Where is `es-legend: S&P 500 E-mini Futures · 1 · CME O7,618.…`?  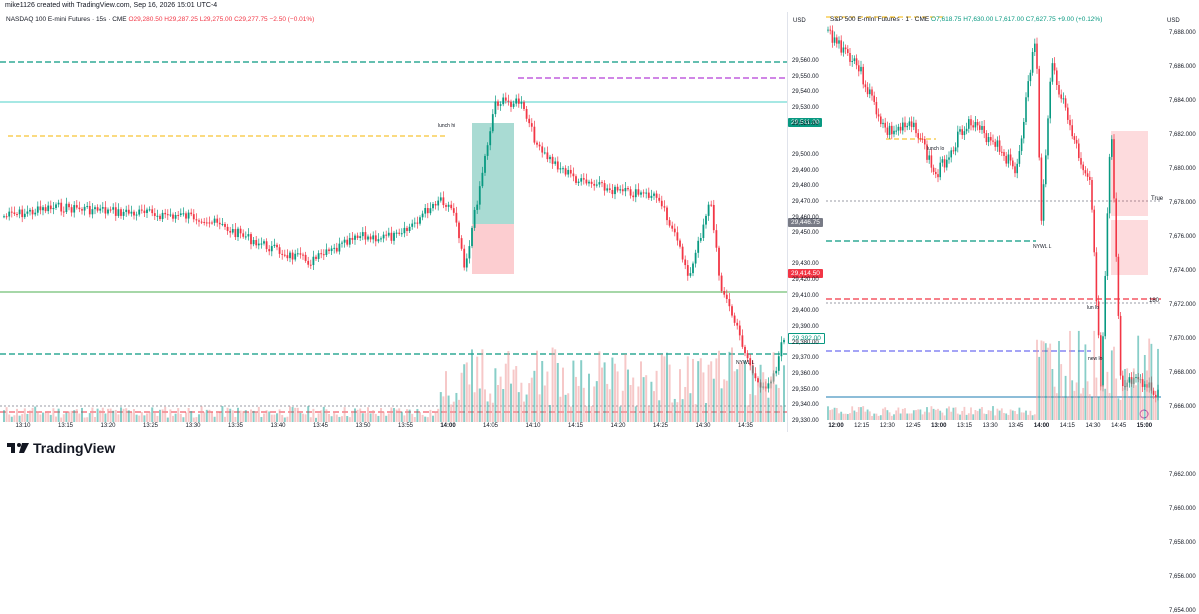
es-legend: S&P 500 E-mini Futures · 1 · CME O7,618.… is located at coordinates (966, 19).